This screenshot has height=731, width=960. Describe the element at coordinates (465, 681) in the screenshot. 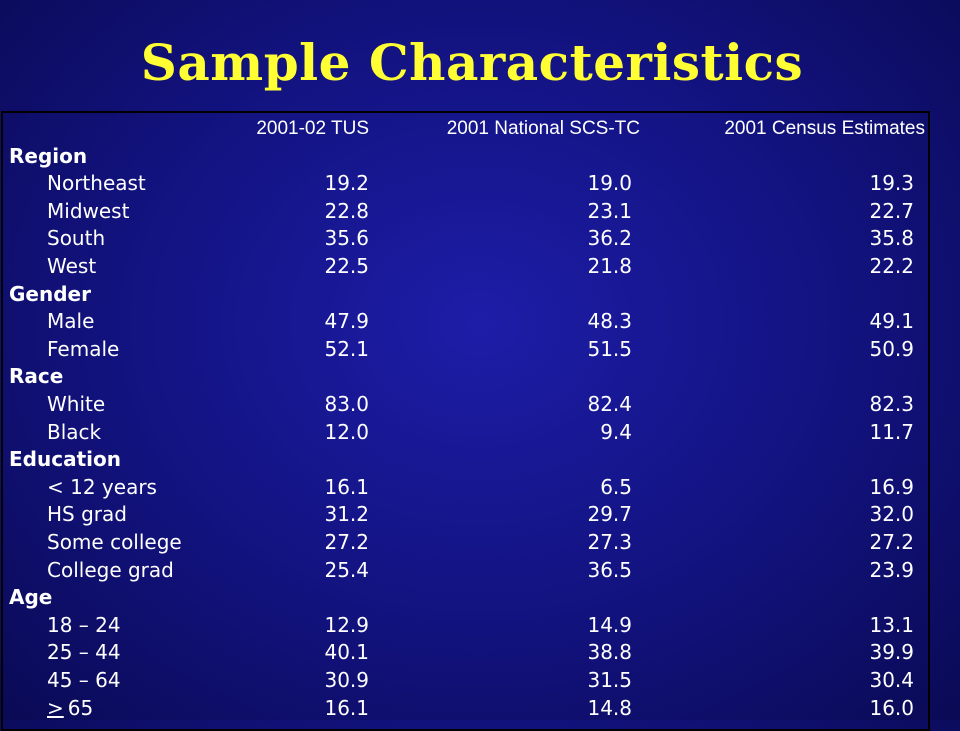

I see `table-row: 45 – 64 30.9 31.5 30.4` at that location.